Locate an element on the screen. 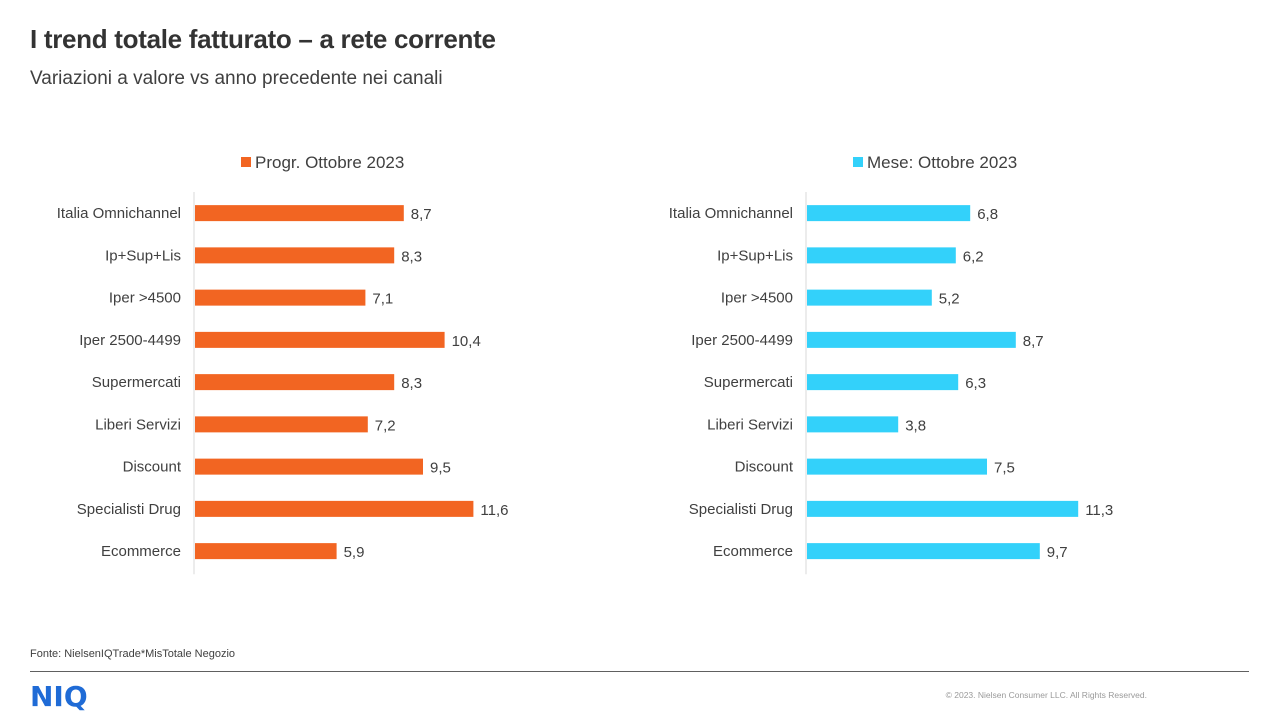  legend: Progr. Ottobre 2023 is located at coordinates (322, 162).